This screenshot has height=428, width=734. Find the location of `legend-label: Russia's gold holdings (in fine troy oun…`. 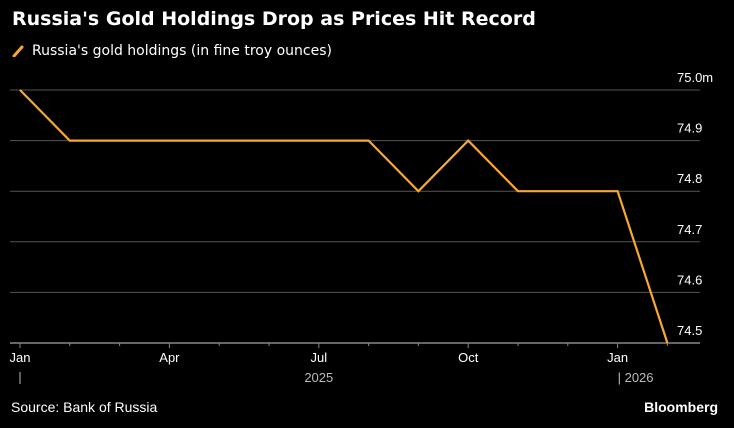

legend-label: Russia's gold holdings (in fine troy oun… is located at coordinates (182, 51).